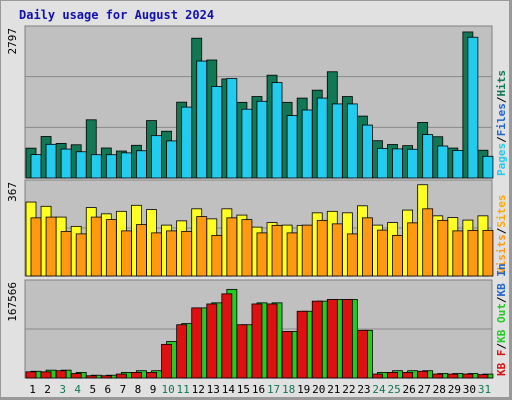  Describe the element at coordinates (12, 302) in the screenshot. I see `y-max-label: 167566` at that location.